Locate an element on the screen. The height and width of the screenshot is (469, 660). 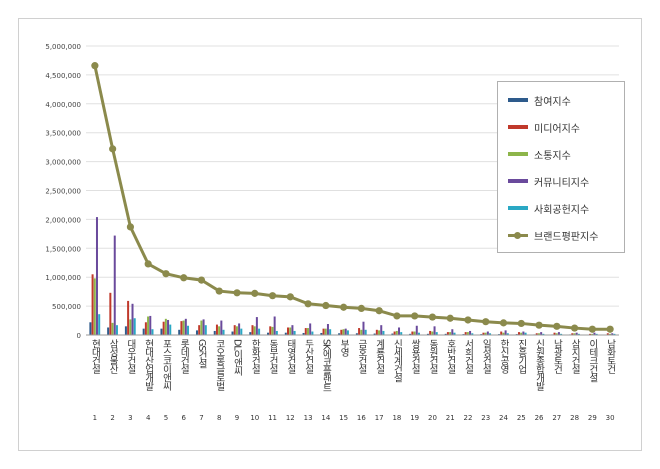
x-category-label: 코오롱글로벌 is located at coordinates (219, 365).